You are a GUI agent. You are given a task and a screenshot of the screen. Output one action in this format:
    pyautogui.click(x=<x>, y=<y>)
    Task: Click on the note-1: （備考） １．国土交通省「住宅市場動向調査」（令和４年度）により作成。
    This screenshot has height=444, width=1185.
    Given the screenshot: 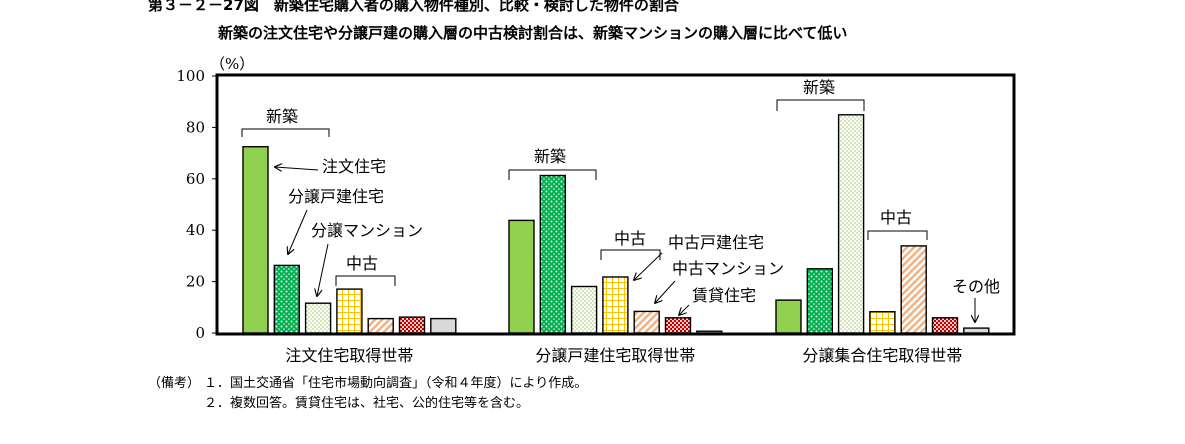 What is the action you would take?
    pyautogui.click(x=367, y=384)
    